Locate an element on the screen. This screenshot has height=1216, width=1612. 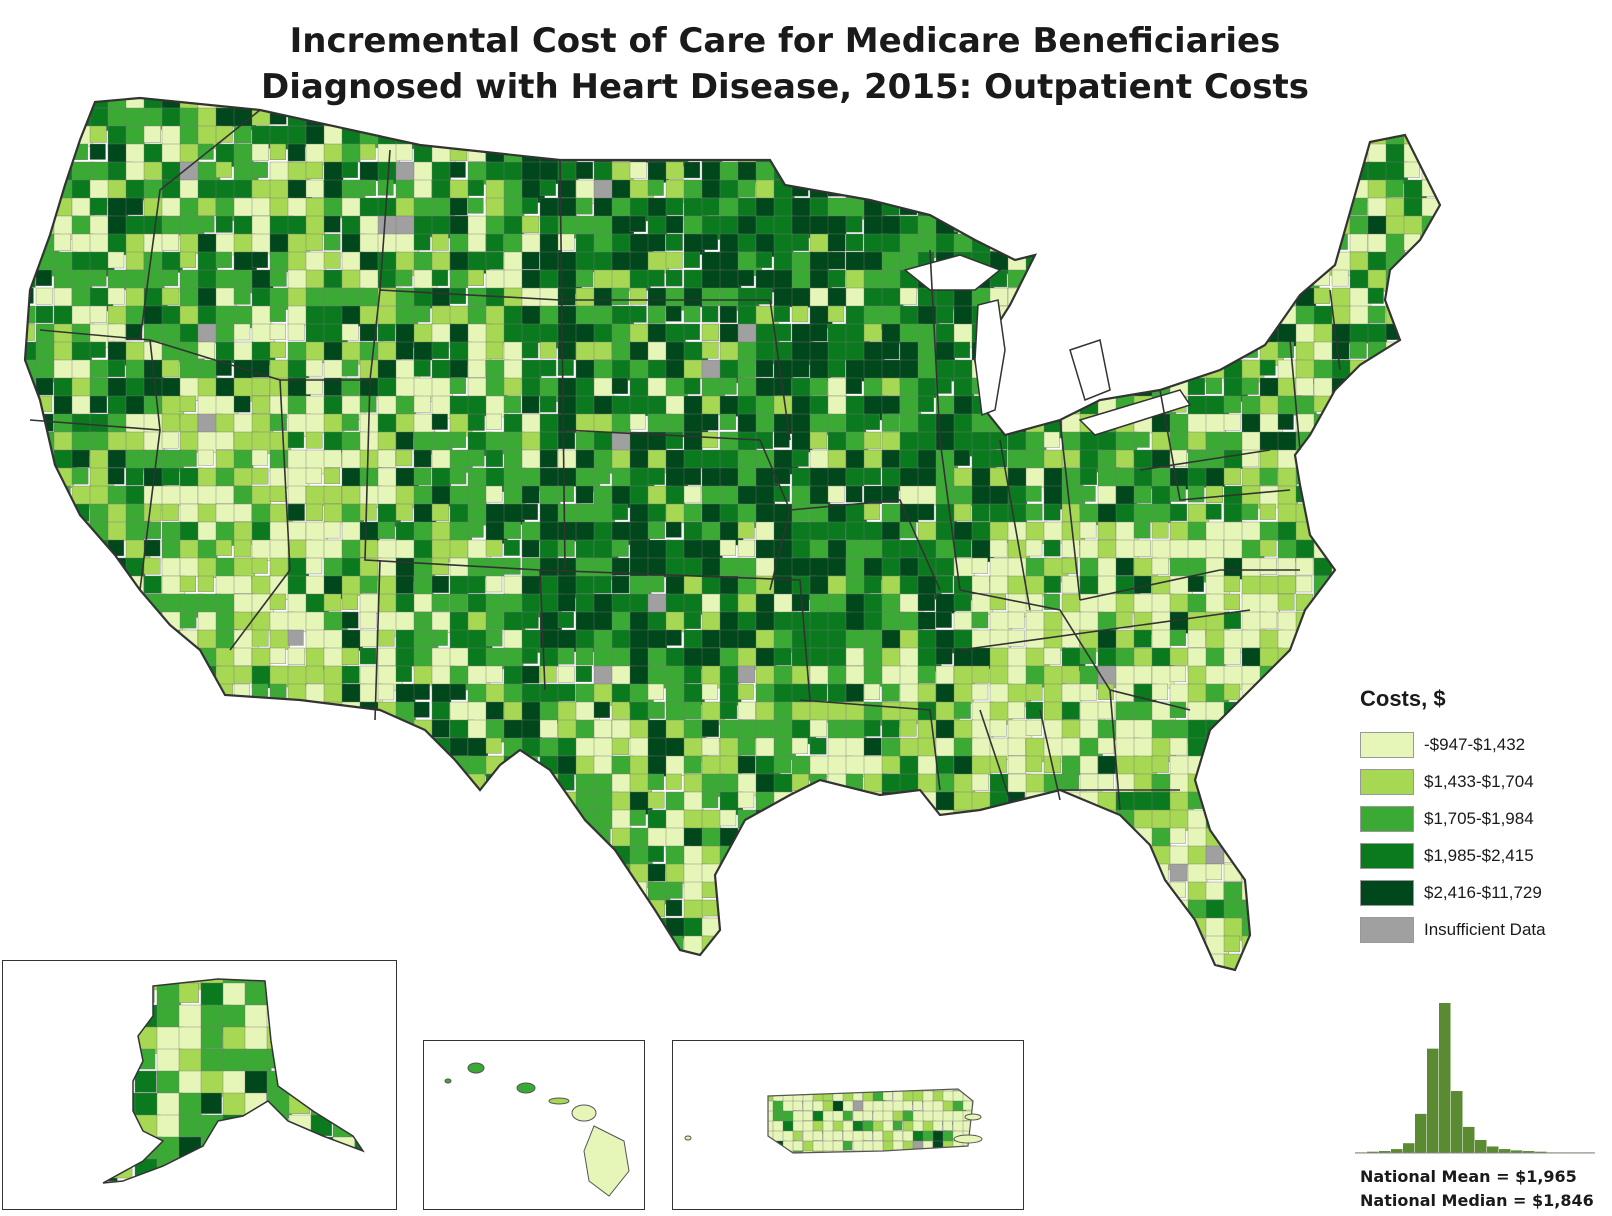
lake-michigan is located at coordinates (990, 358).